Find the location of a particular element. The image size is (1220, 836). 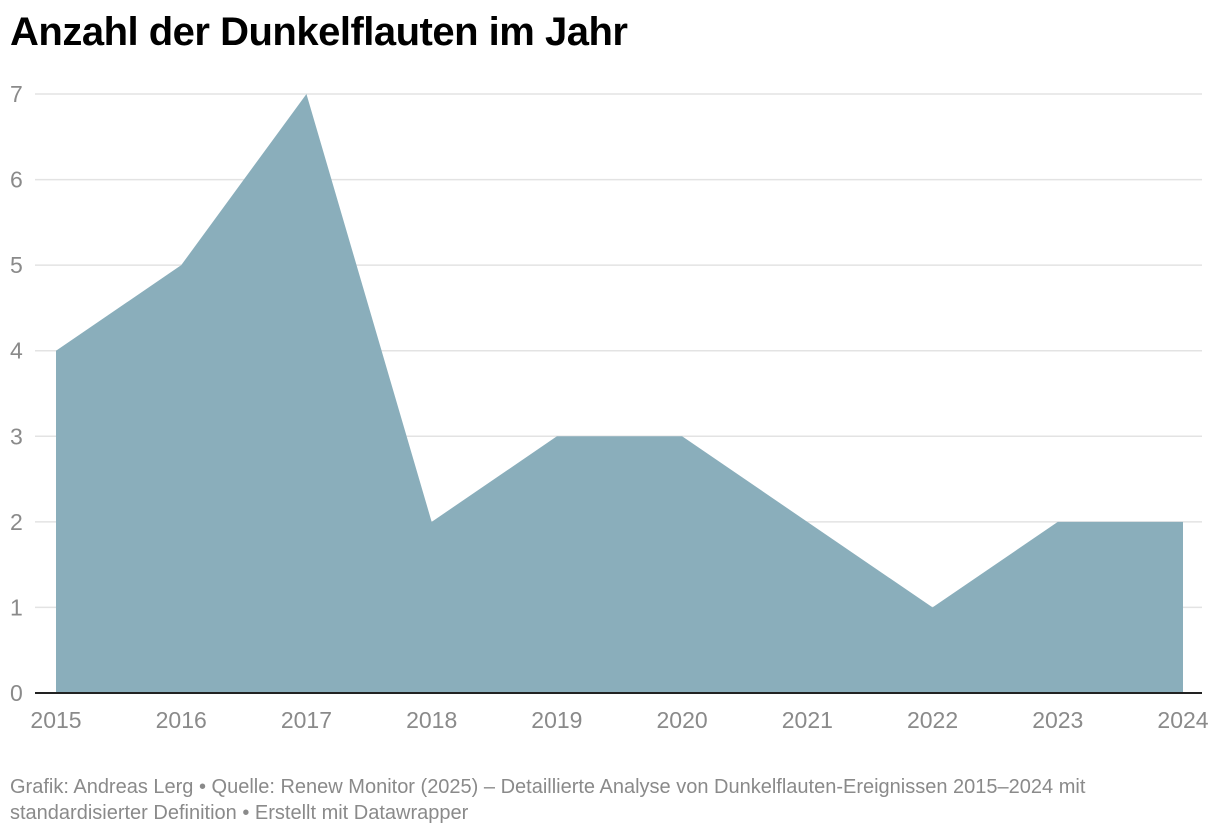

x-tick-label-2022: 2022 is located at coordinates (932, 720).